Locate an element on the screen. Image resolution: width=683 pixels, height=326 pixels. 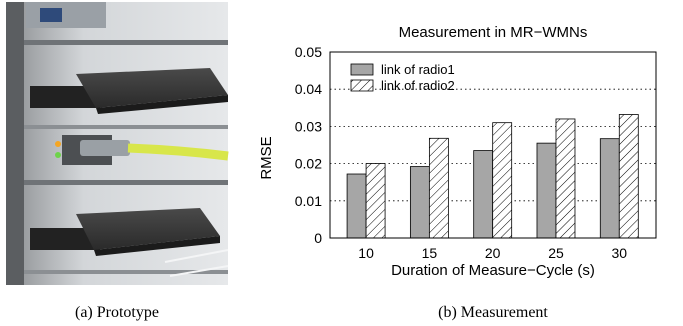
lower-wireless-card is located at coordinates (148, 229).